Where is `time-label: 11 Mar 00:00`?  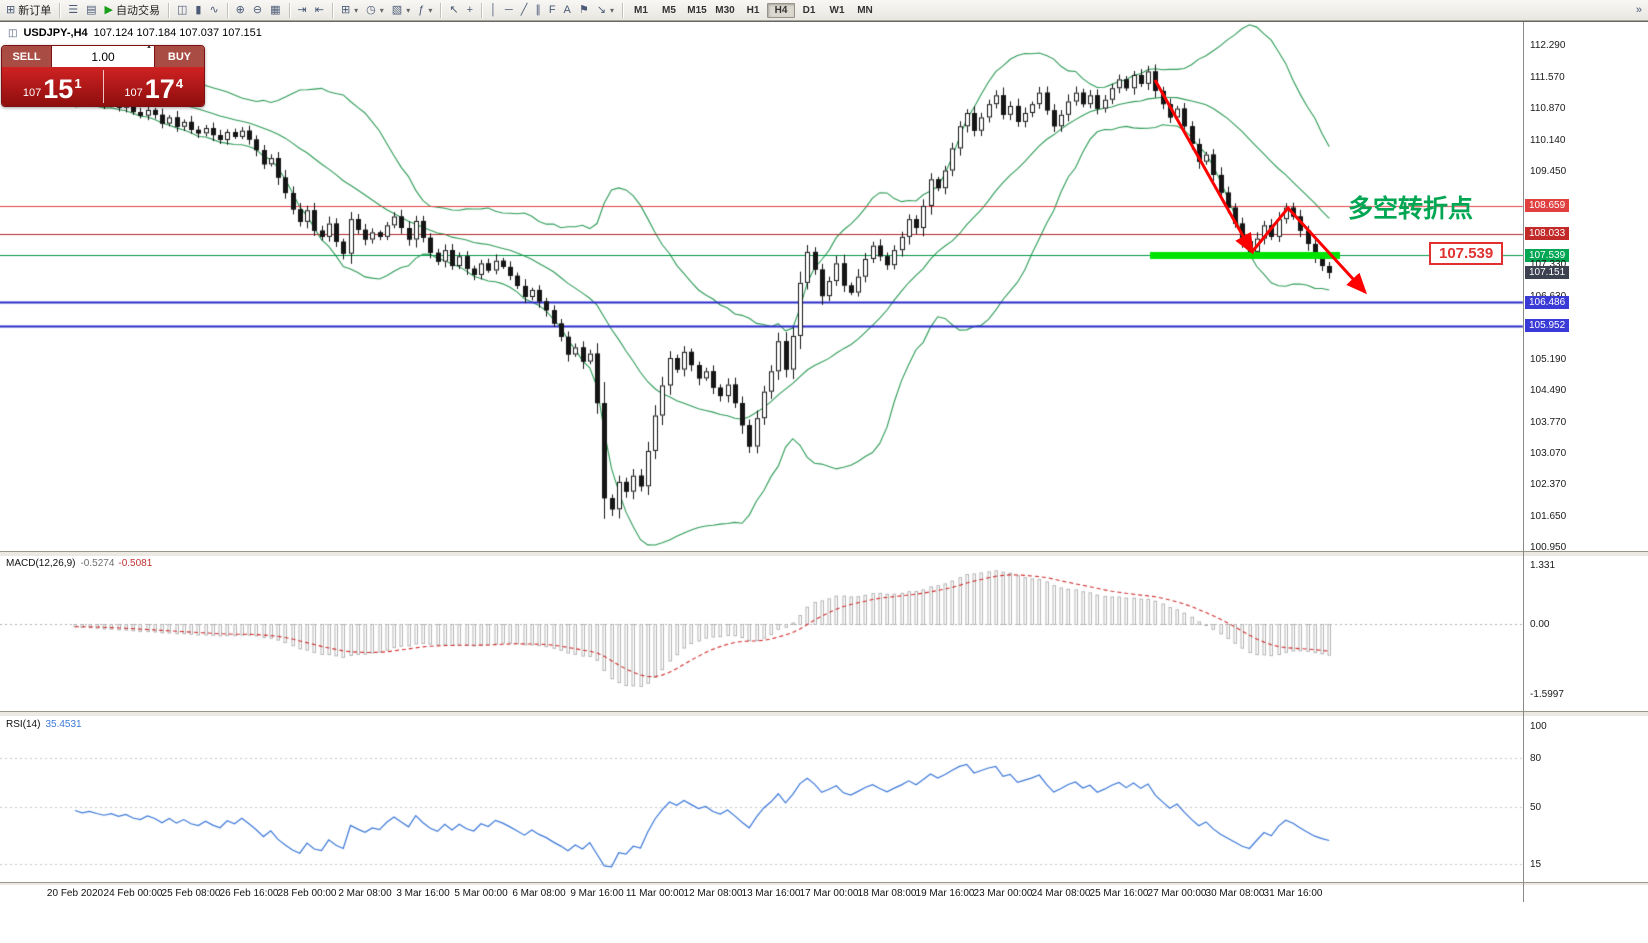 time-label: 11 Mar 00:00 is located at coordinates (655, 893).